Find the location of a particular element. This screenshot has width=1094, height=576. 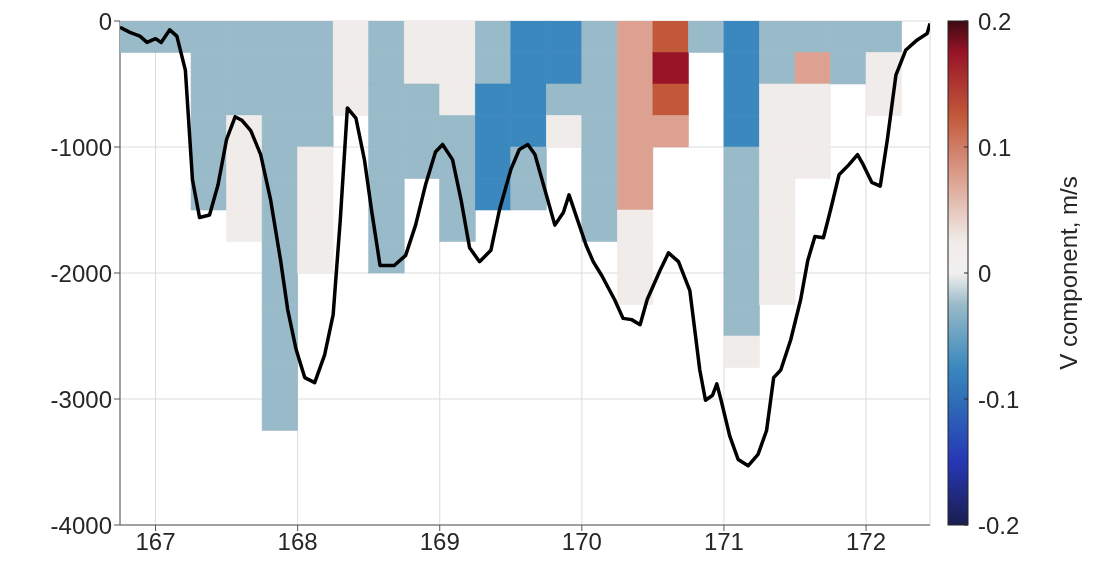

x-tick-label: 170 is located at coordinates (581, 542).